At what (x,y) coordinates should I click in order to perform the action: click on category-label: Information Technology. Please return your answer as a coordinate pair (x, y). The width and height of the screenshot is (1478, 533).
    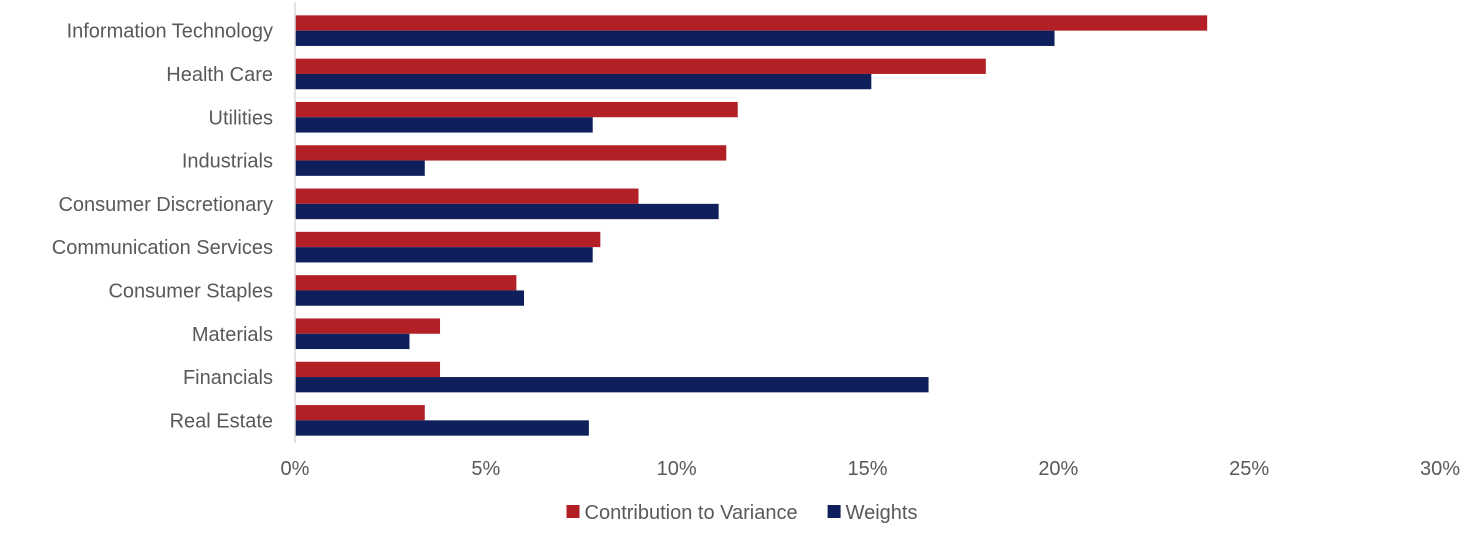
    Looking at the image, I should click on (170, 32).